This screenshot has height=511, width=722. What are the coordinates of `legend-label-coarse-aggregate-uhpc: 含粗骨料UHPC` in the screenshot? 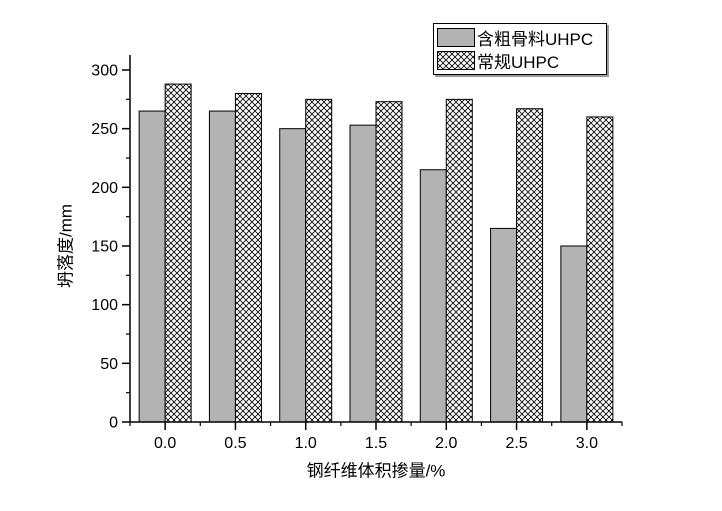 It's located at (535, 39).